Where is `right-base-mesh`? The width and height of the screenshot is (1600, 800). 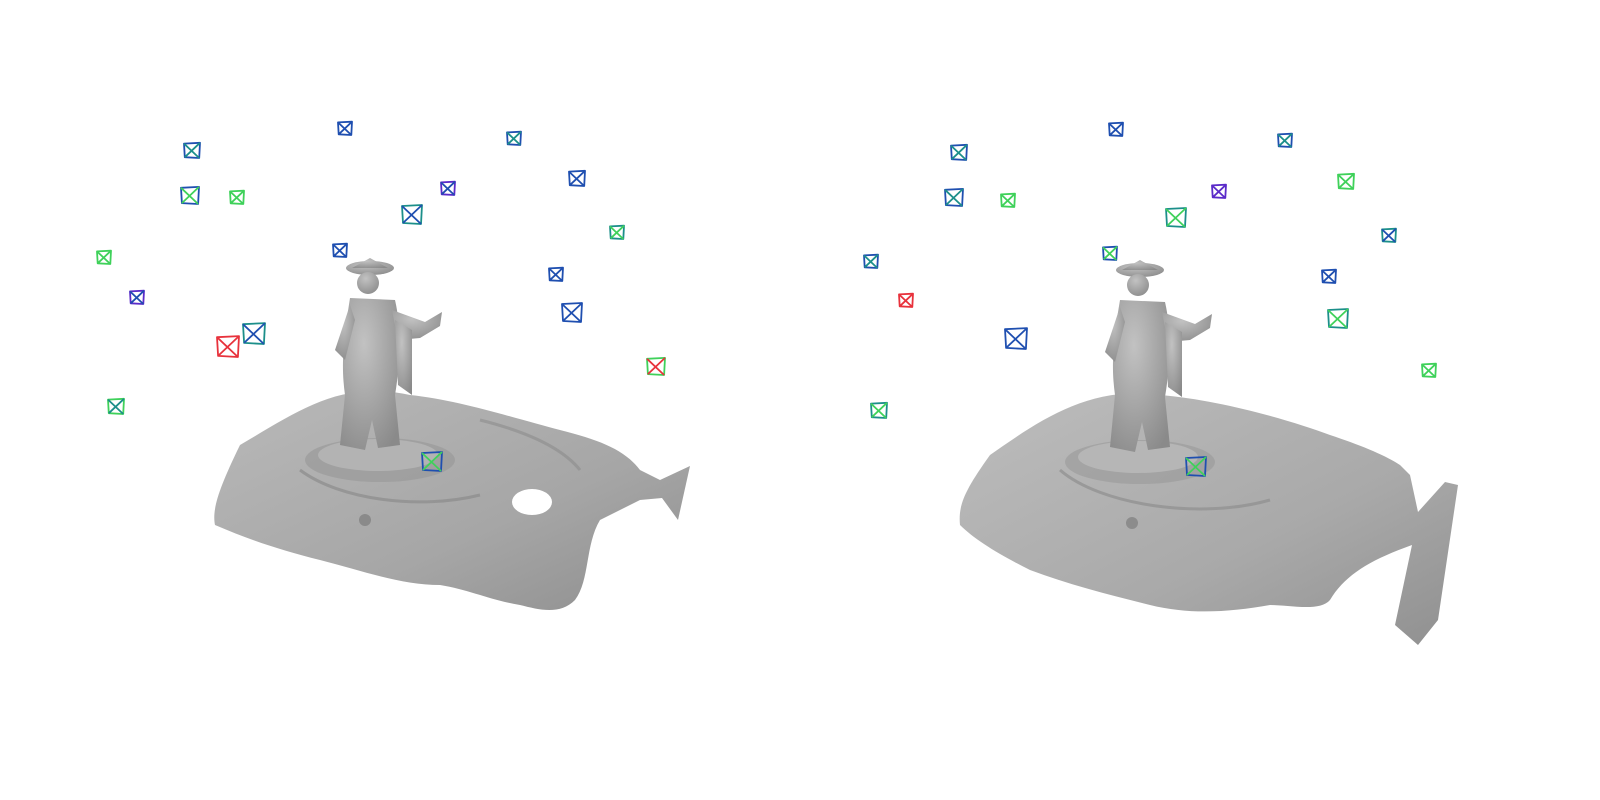
right-base-mesh is located at coordinates (1208, 519).